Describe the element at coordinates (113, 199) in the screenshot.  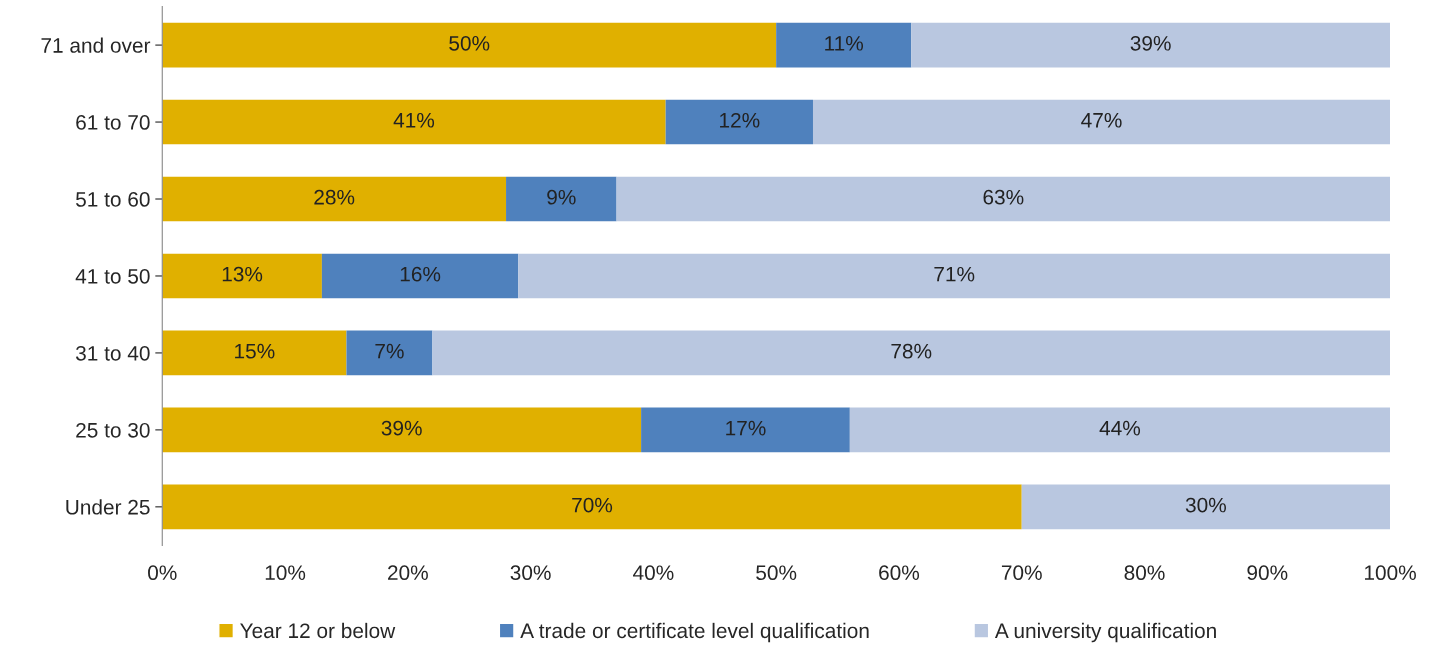
I see `y-tick-label: 51 to 60` at that location.